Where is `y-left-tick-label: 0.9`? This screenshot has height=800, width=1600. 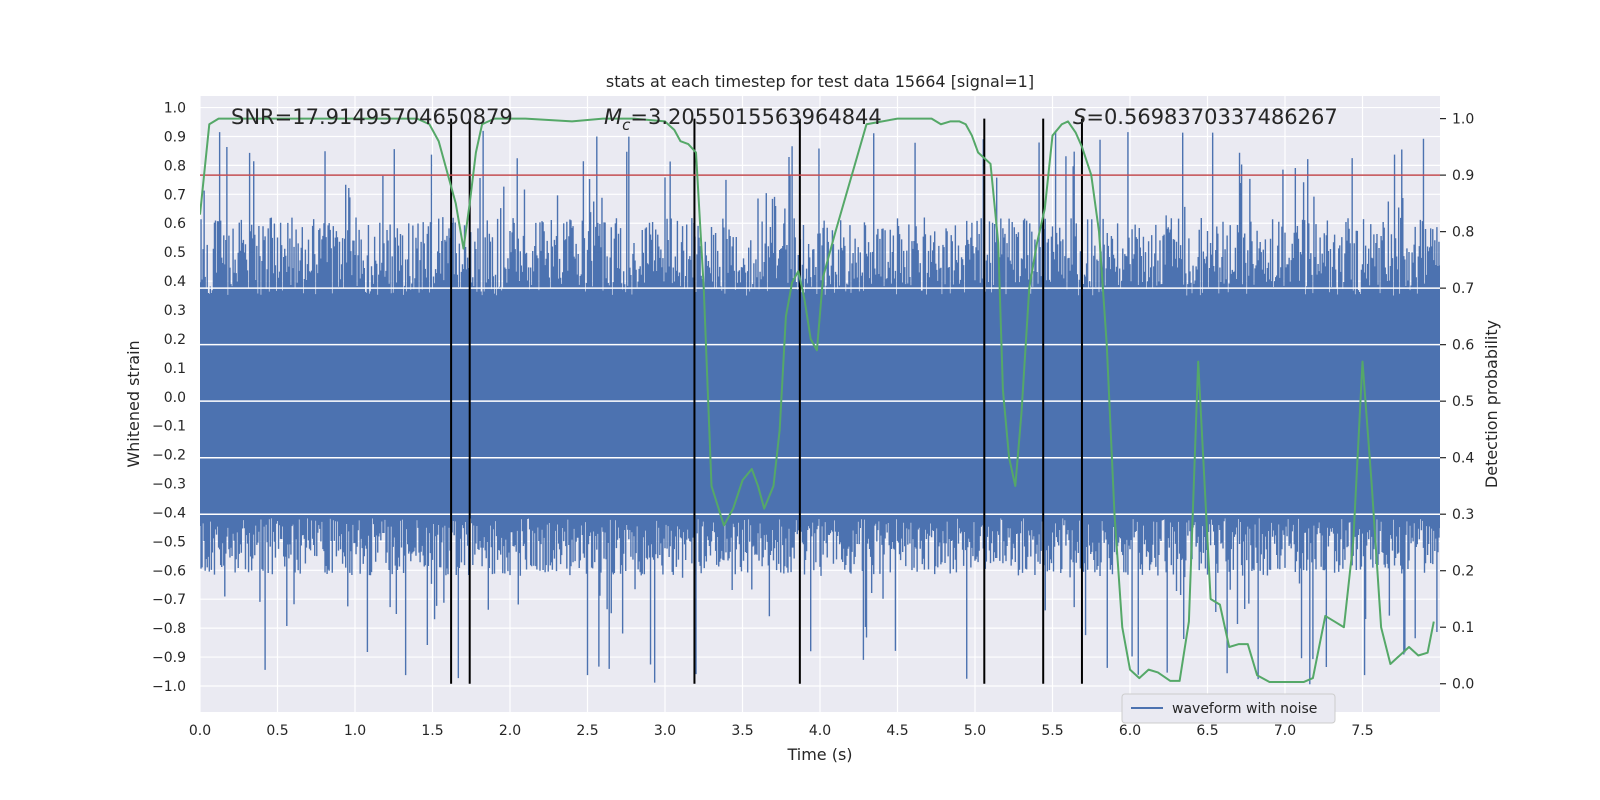
y-left-tick-label: 0.9 is located at coordinates (175, 137).